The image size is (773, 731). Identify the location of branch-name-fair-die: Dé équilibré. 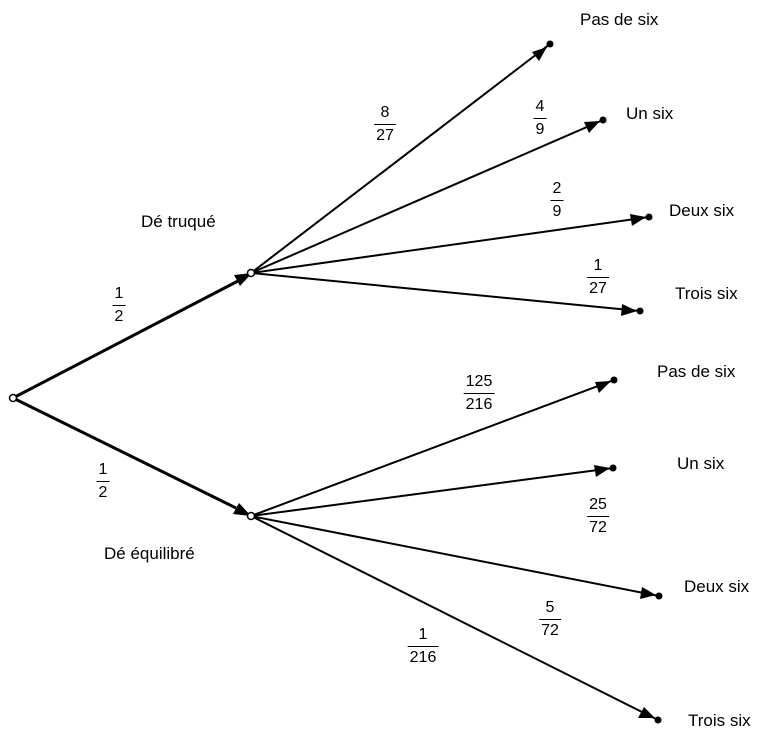
(149, 553).